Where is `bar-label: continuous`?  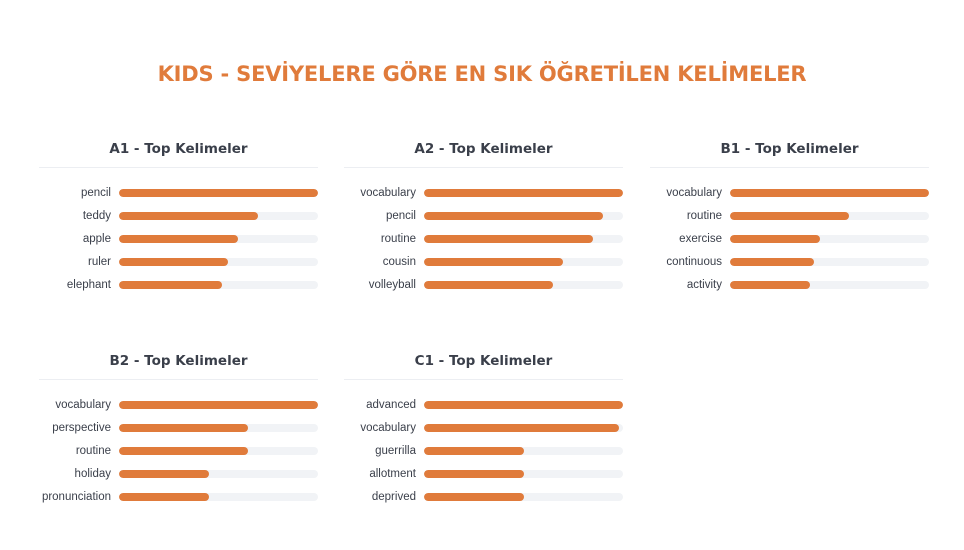
bar-label: continuous is located at coordinates (694, 262).